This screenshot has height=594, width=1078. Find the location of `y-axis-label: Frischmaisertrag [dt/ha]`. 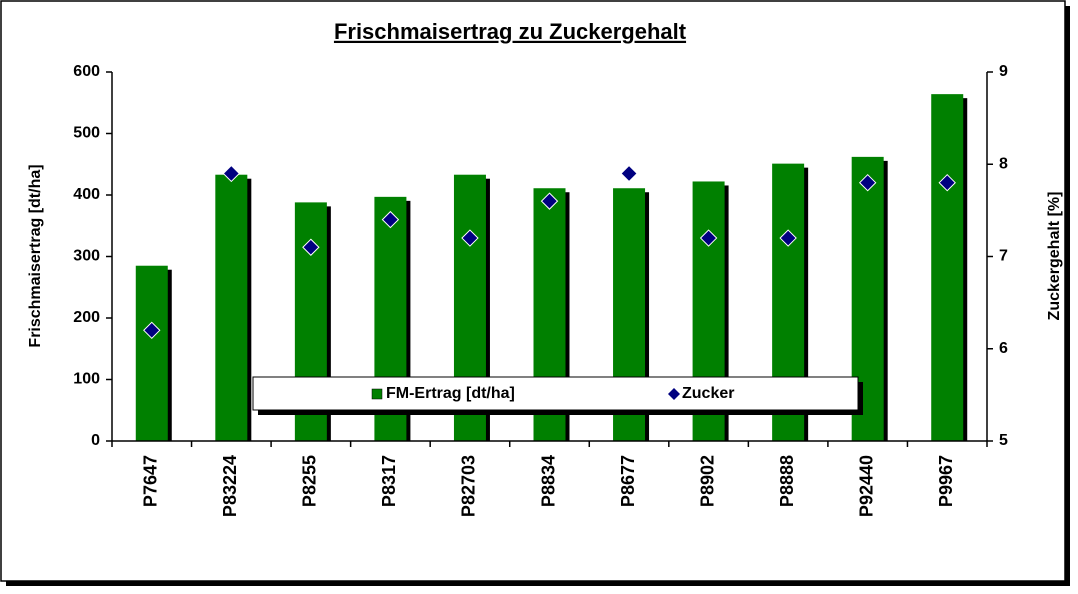

y-axis-label: Frischmaisertrag [dt/ha] is located at coordinates (35, 255).